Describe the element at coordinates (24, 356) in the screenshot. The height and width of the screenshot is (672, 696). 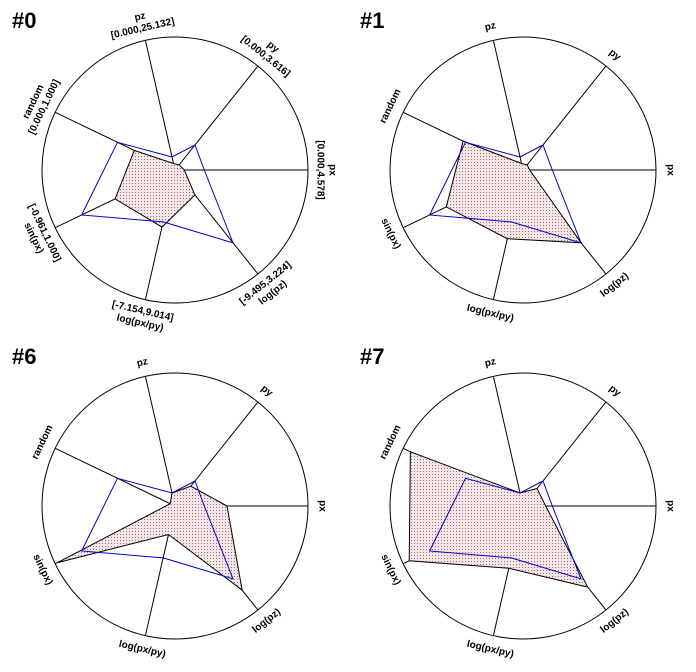
I see `chart-title: #6` at that location.